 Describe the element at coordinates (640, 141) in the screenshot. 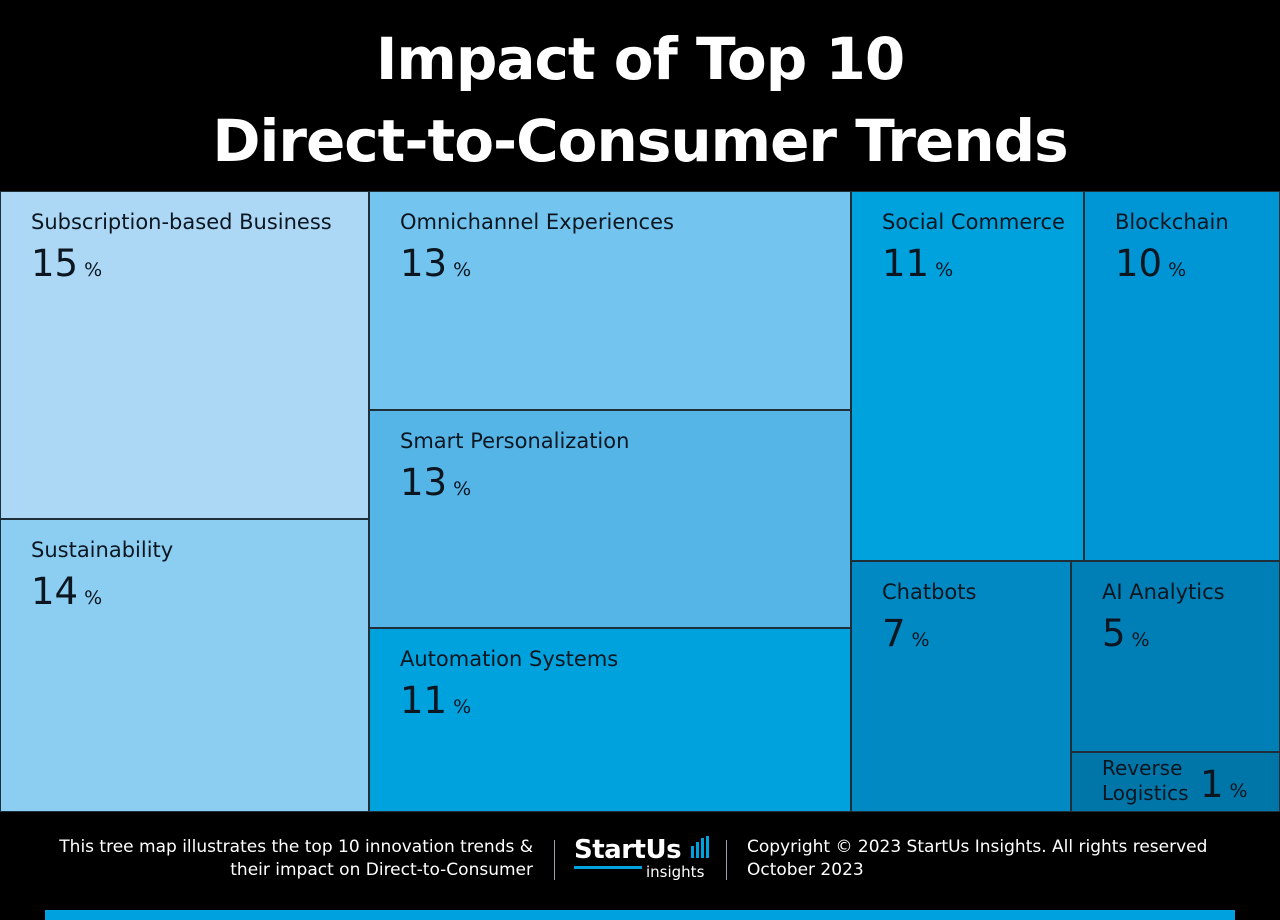

I see `chart-title-line-2: Direct-to-Consumer Trends` at that location.